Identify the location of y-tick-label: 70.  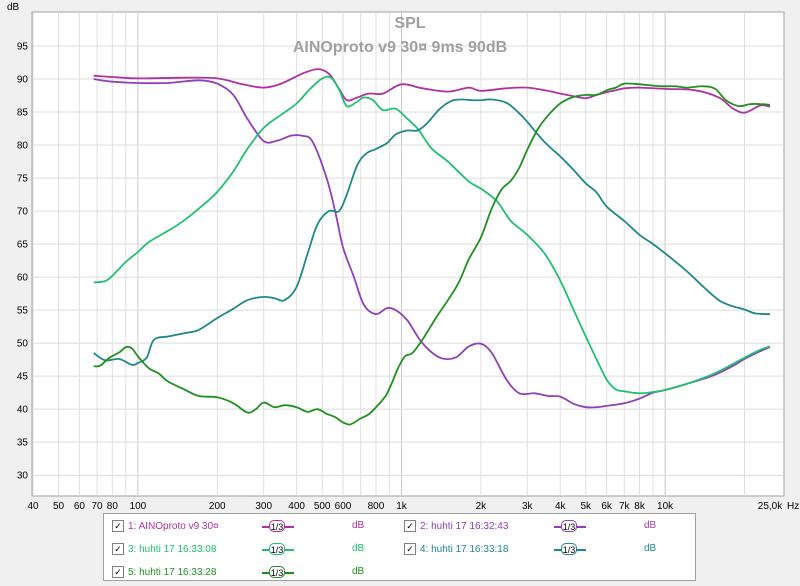
(23, 212).